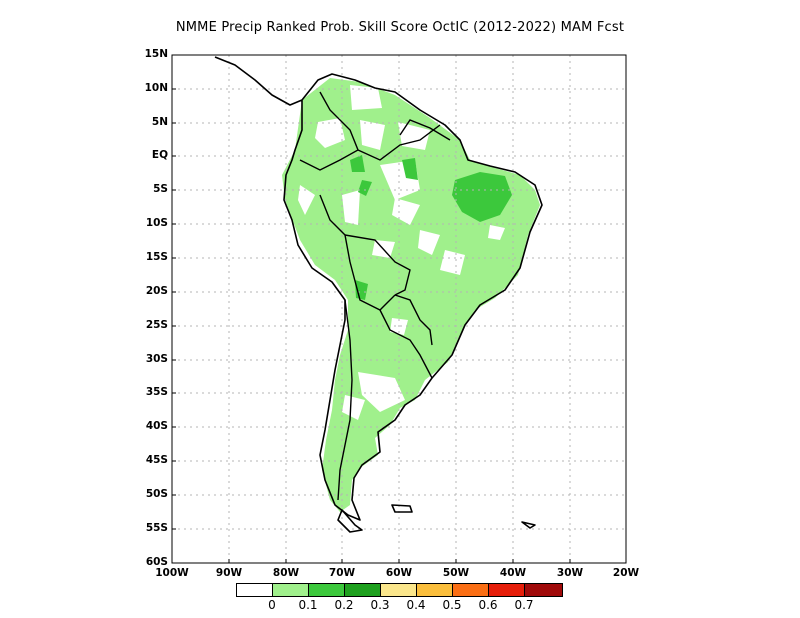  What do you see at coordinates (156, 223) in the screenshot?
I see `lat-label-10s: 10S` at bounding box center [156, 223].